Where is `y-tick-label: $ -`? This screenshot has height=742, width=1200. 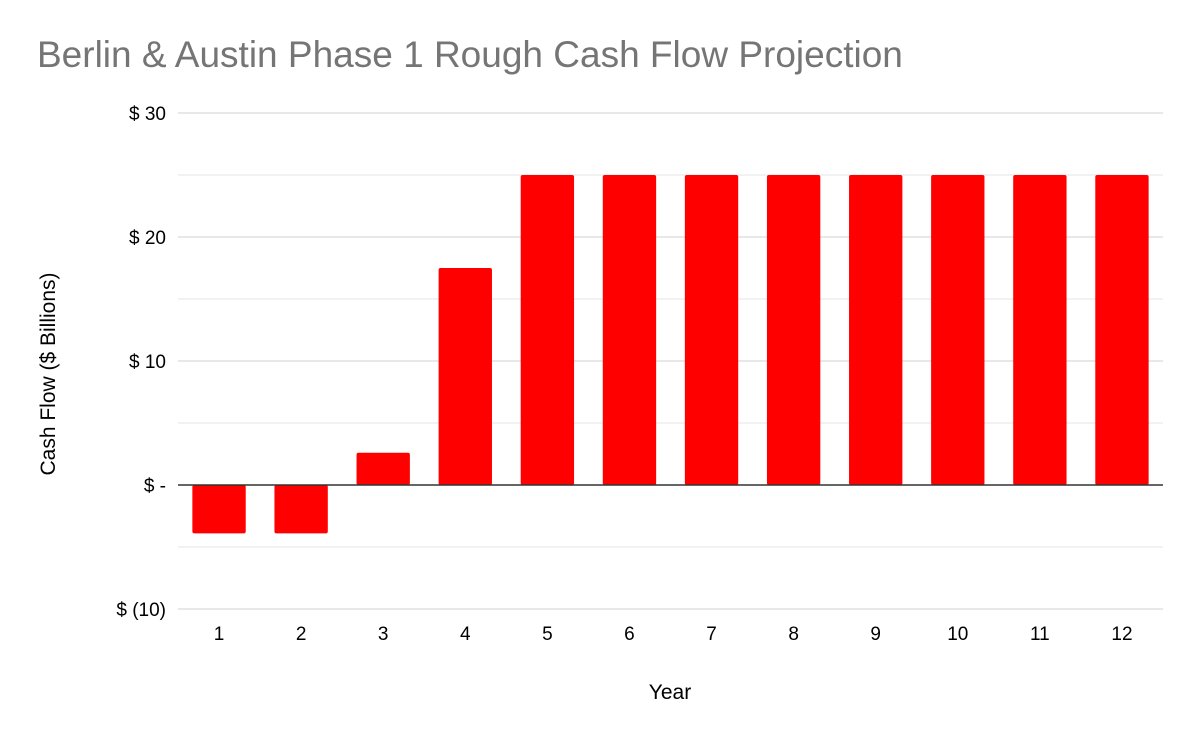 y-tick-label: $ - is located at coordinates (155, 486).